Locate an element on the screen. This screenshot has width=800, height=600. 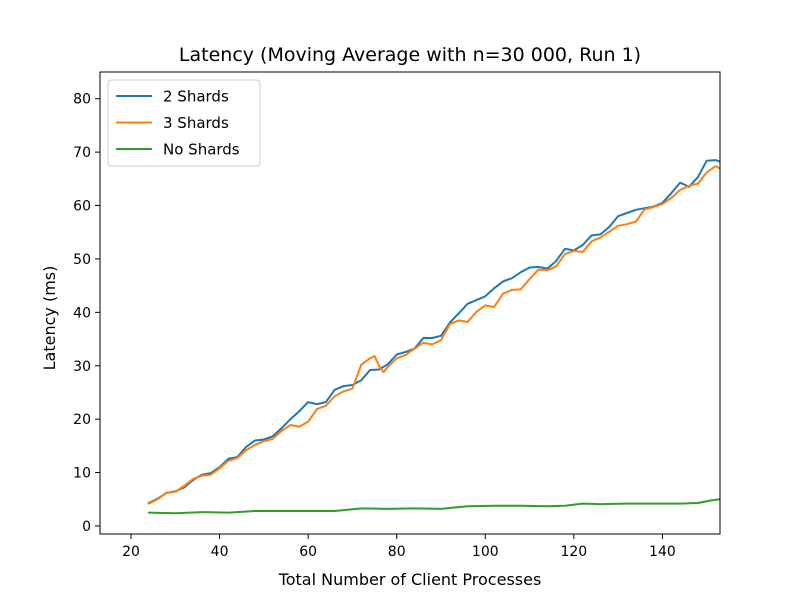
legend-box is located at coordinates (184, 123).